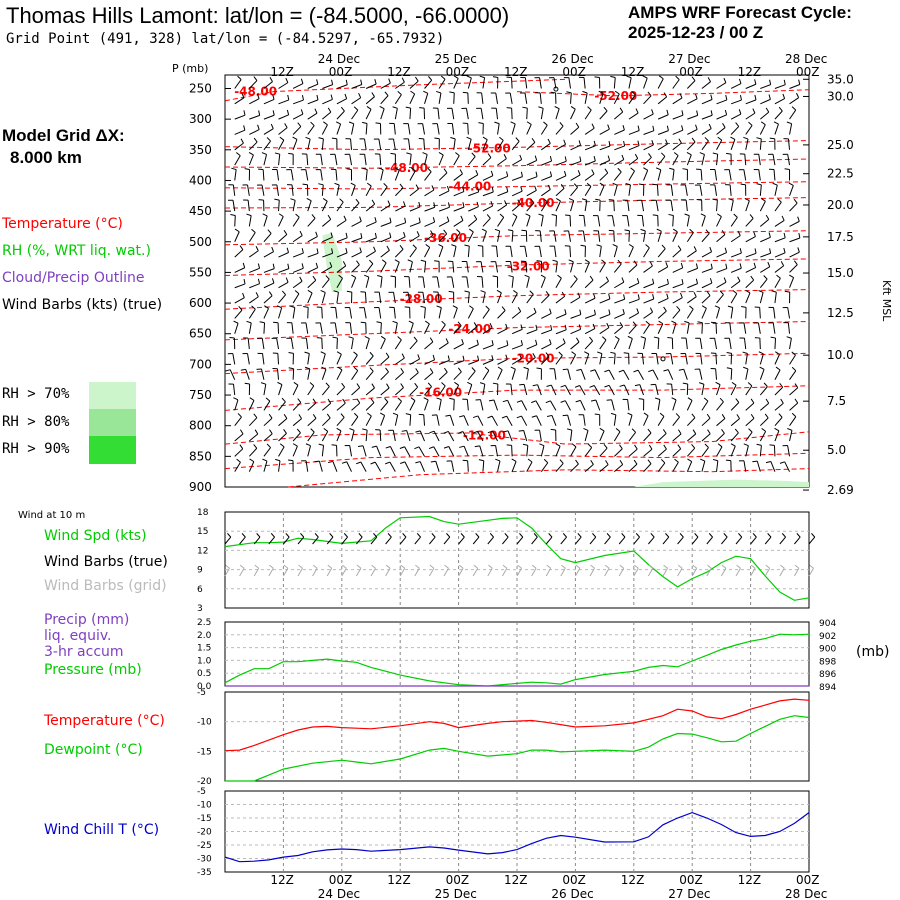 The width and height of the screenshot is (900, 900). Describe the element at coordinates (202, 532) in the screenshot. I see `wind10m-ytick-label: 15` at that location.